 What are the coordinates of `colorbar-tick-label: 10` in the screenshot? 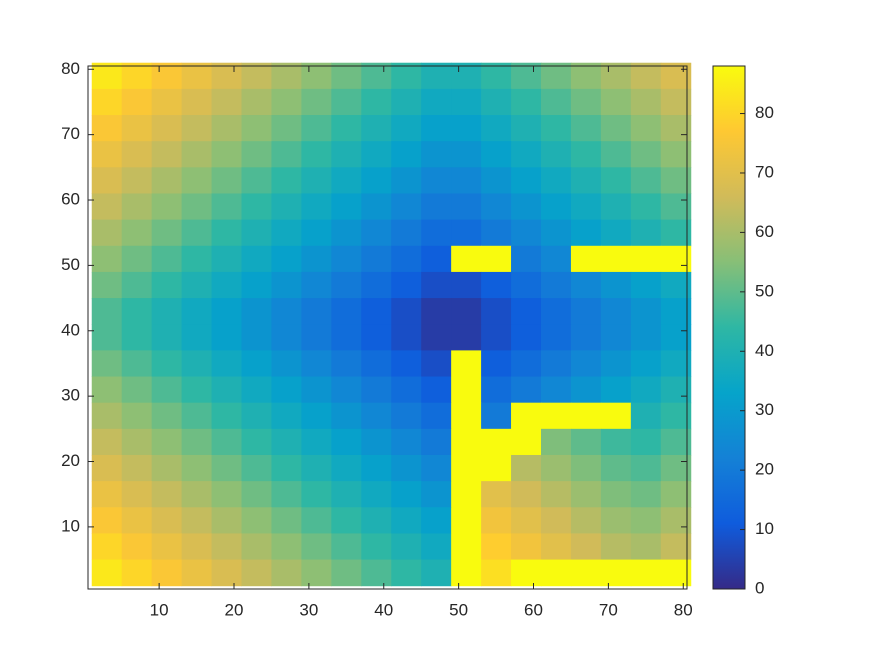 It's located at (764, 528).